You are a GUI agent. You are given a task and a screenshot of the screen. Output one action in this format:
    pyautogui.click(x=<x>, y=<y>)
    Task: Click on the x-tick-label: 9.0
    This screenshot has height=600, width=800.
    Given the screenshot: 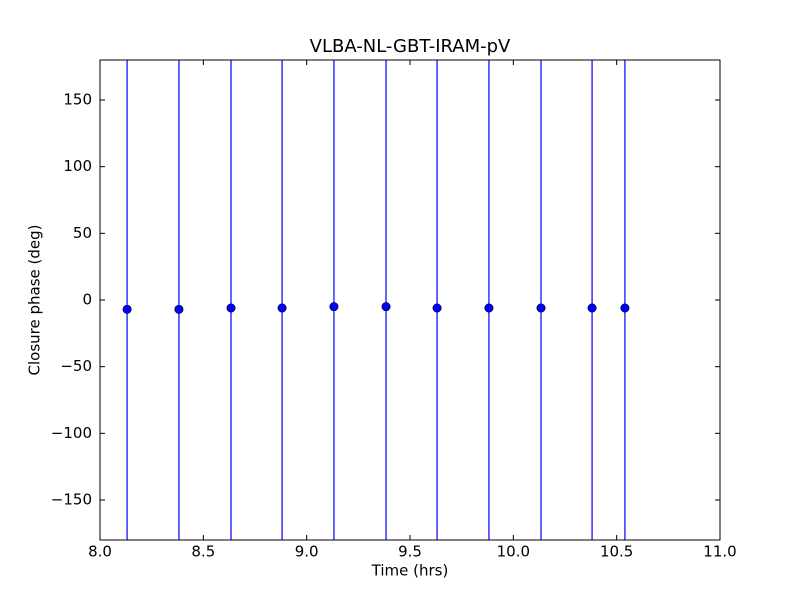 What is the action you would take?
    pyautogui.click(x=307, y=552)
    